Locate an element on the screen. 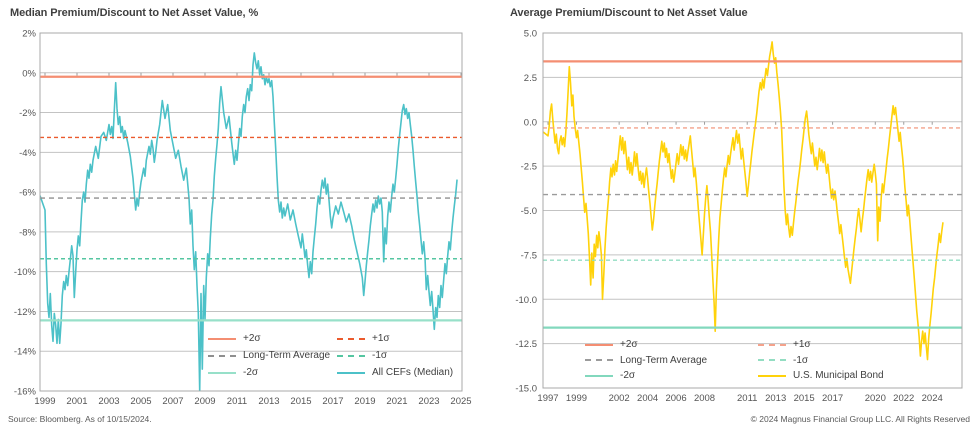  legend-row: -2σ U.S. Municipal Bond is located at coordinates (734, 376).